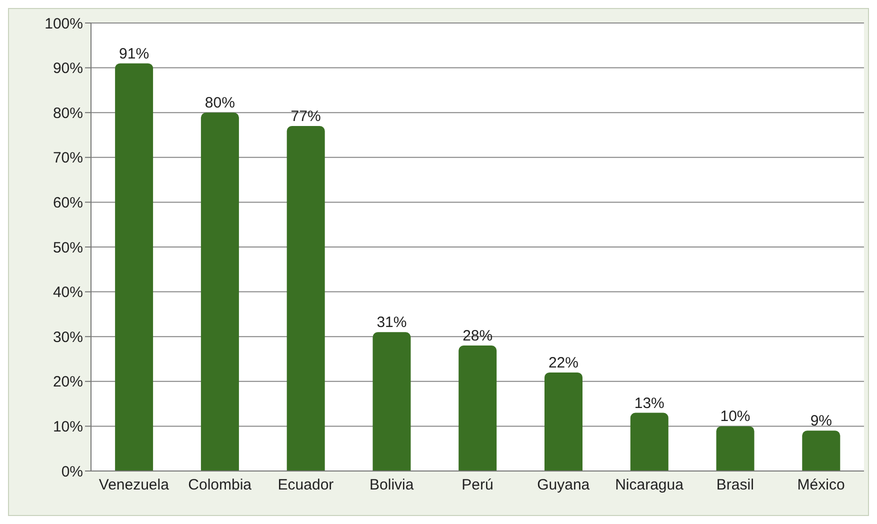  I want to click on data-label: 22%, so click(563, 363).